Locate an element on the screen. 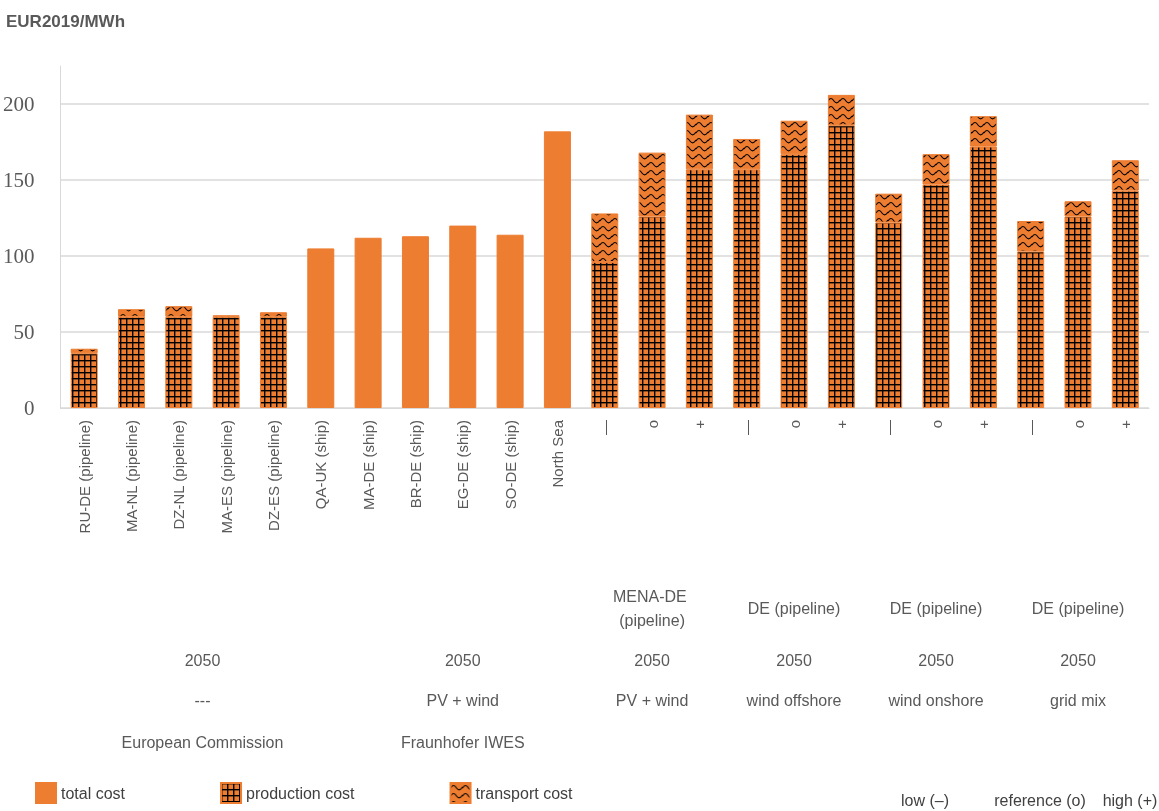 Image resolution: width=1159 pixels, height=811 pixels. text: MENA-DE (pipeline) is located at coordinates (652, 608).